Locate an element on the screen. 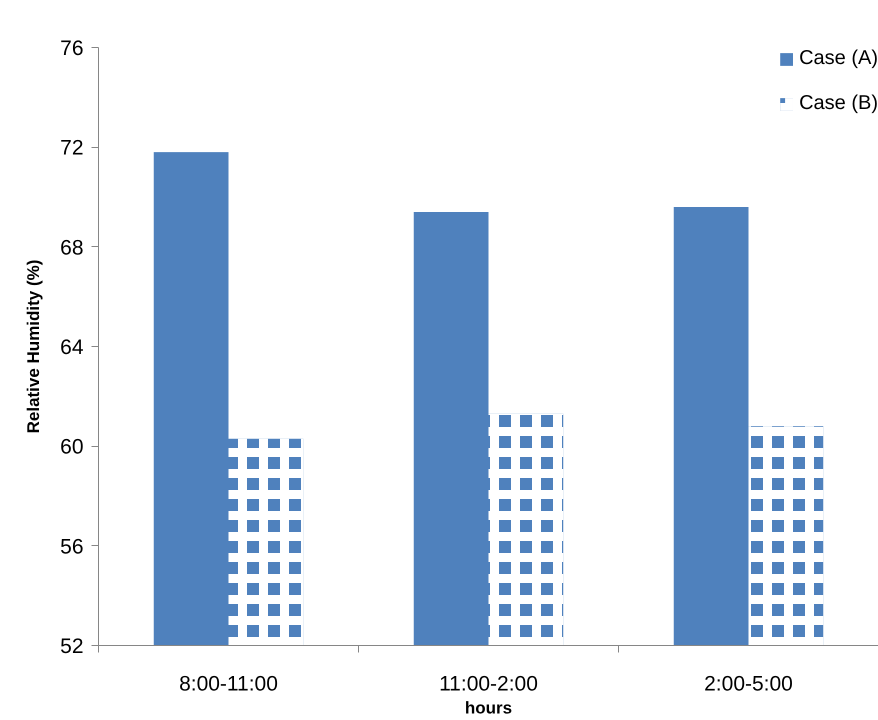 This screenshot has height=720, width=878. y-axis-title: Relative Humidity (%) is located at coordinates (34, 347).